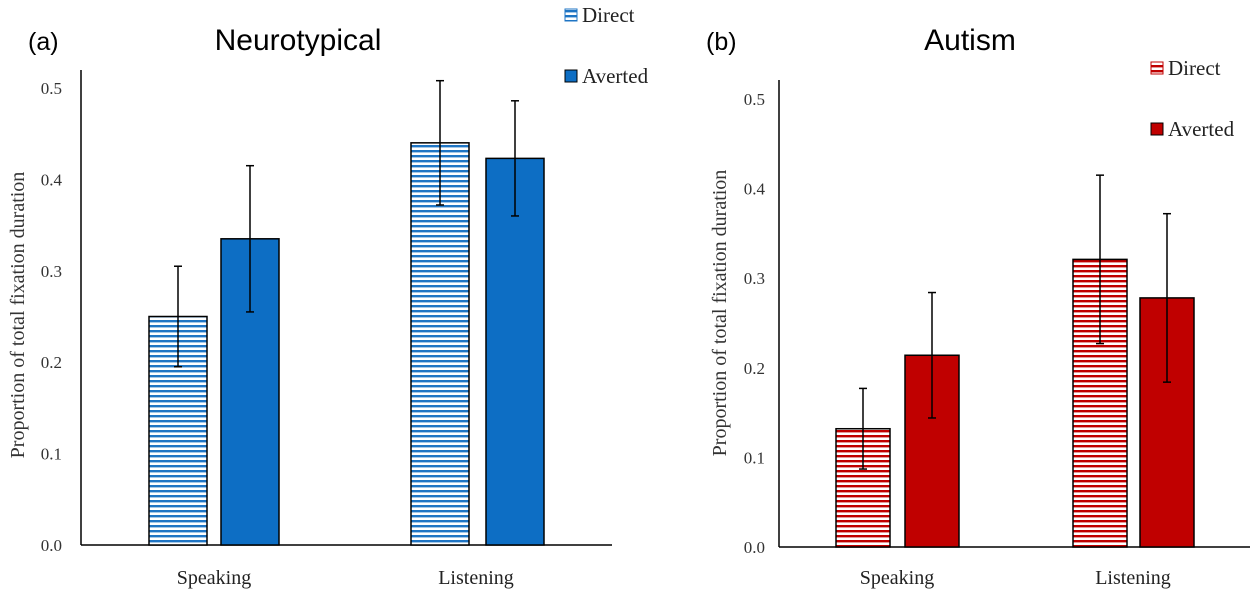 This screenshot has height=596, width=1257. Describe the element at coordinates (721, 42) in the screenshot. I see `panel-label: (b)` at that location.